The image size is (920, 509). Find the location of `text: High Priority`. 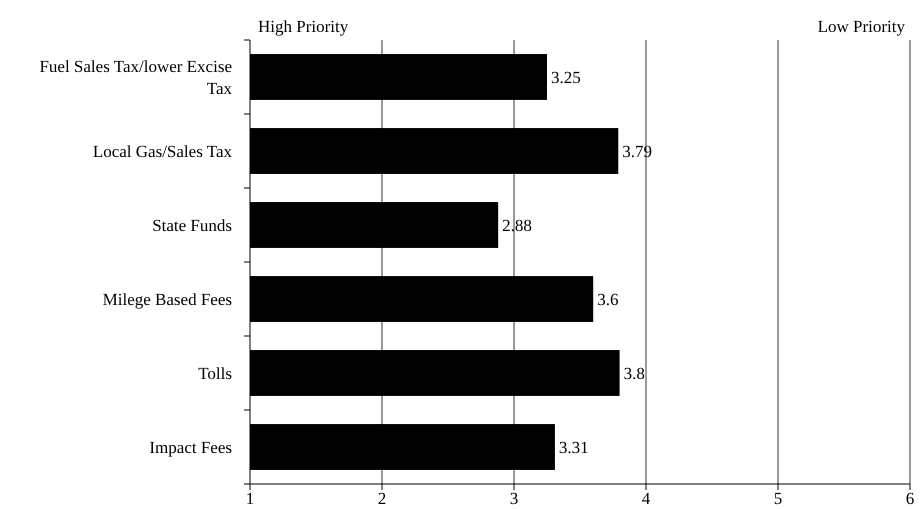

text: High Priority is located at coordinates (303, 26).